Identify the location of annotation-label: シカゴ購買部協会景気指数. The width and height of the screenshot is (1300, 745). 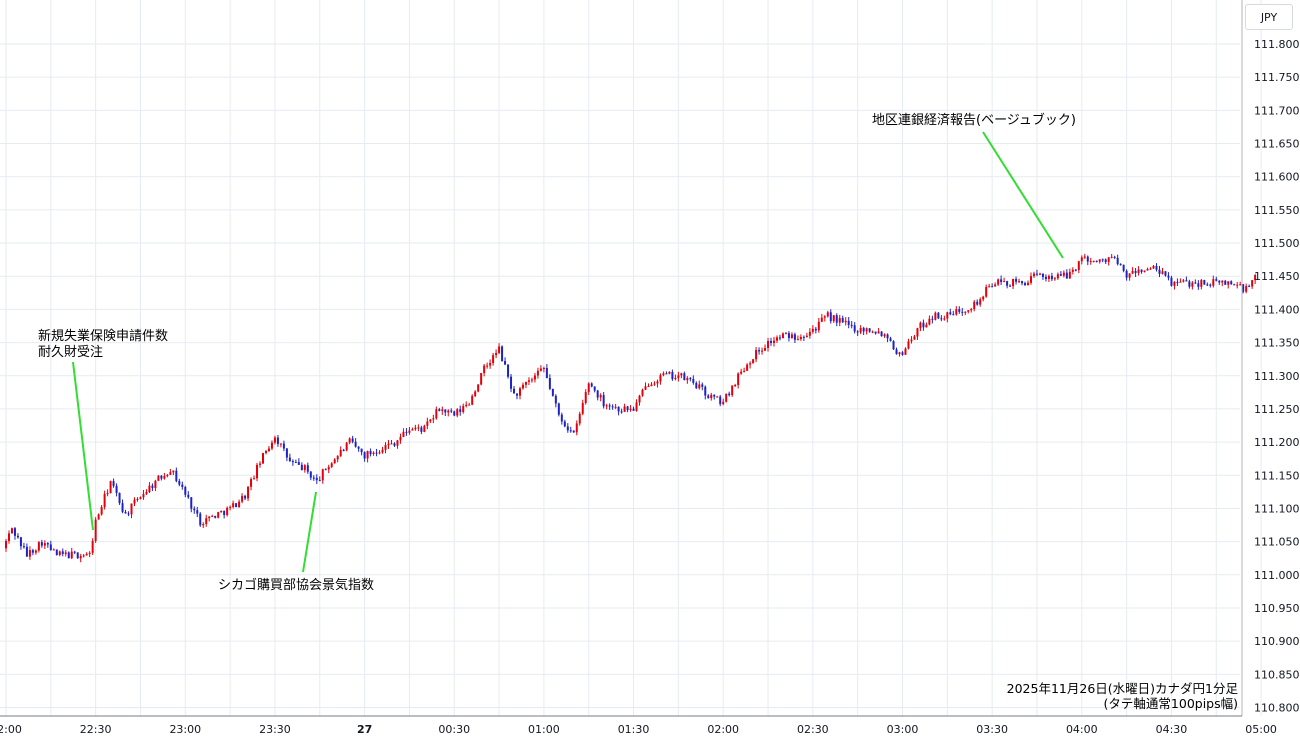
(296, 585).